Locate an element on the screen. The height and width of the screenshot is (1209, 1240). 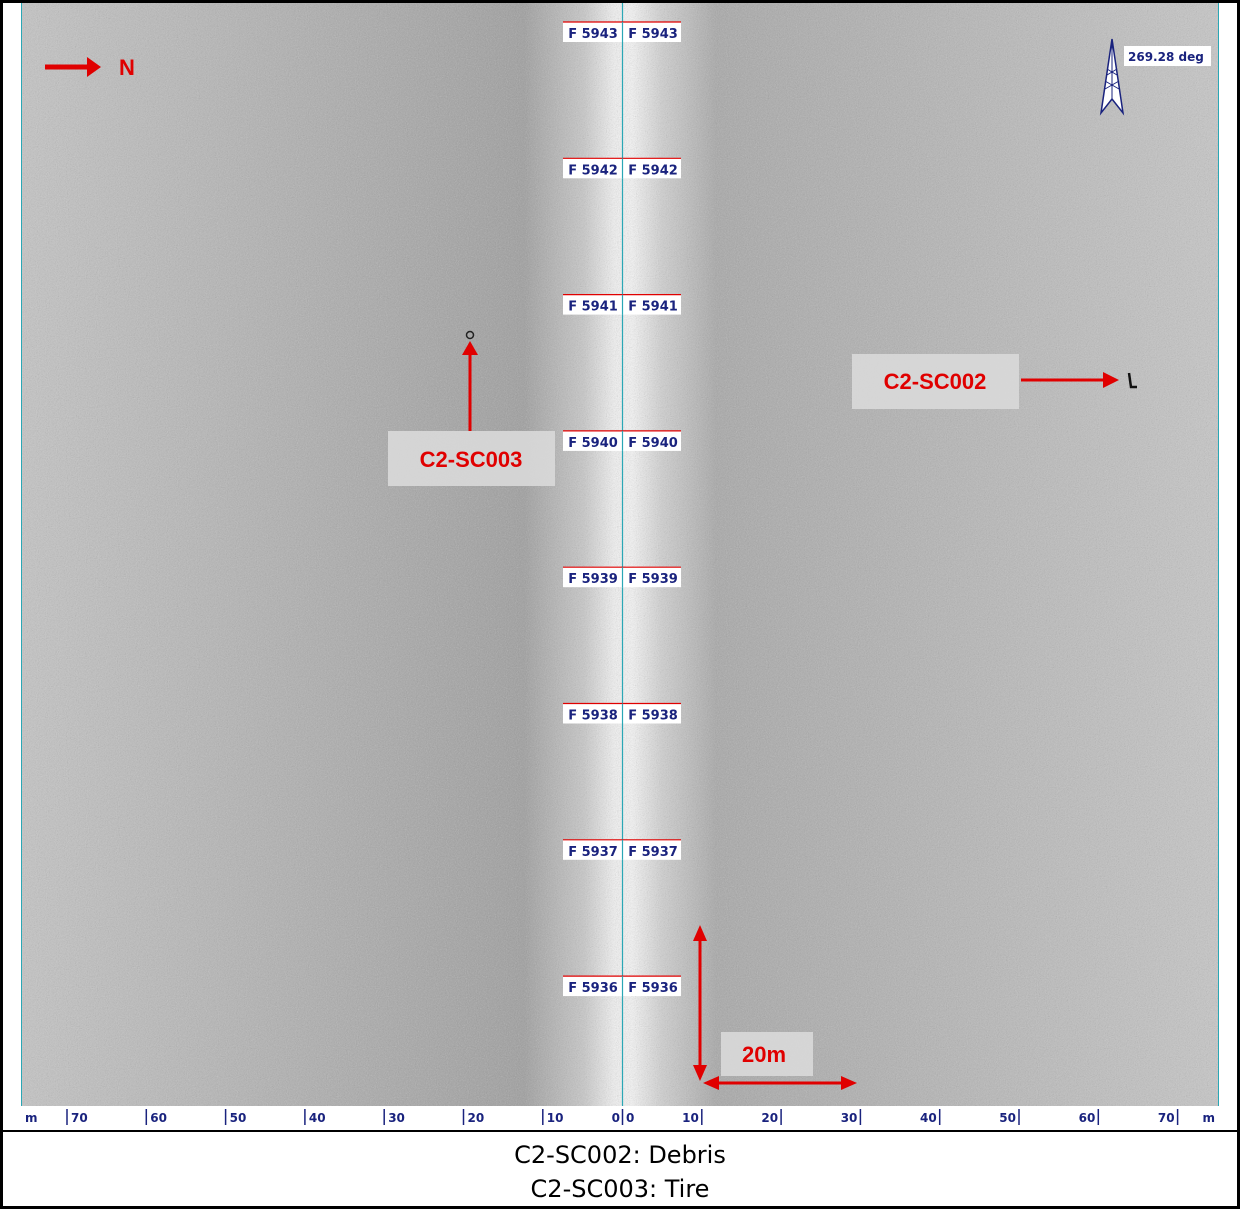
caption: C2-SC002: Debris C2-SC003: Tire is located at coordinates (620, 1168).